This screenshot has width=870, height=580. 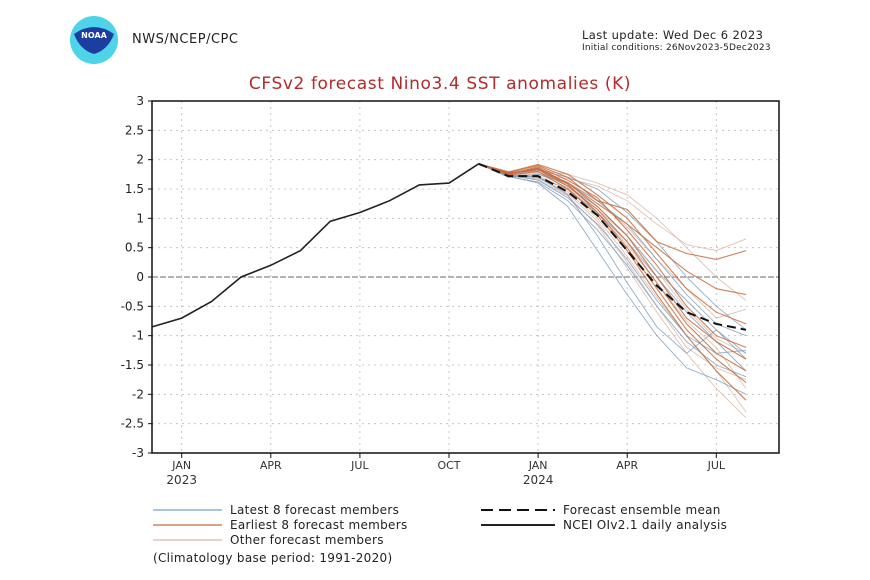 I want to click on initial-conditions: Initial conditions: 26Nov2023-5Dec2023, so click(x=676, y=48).